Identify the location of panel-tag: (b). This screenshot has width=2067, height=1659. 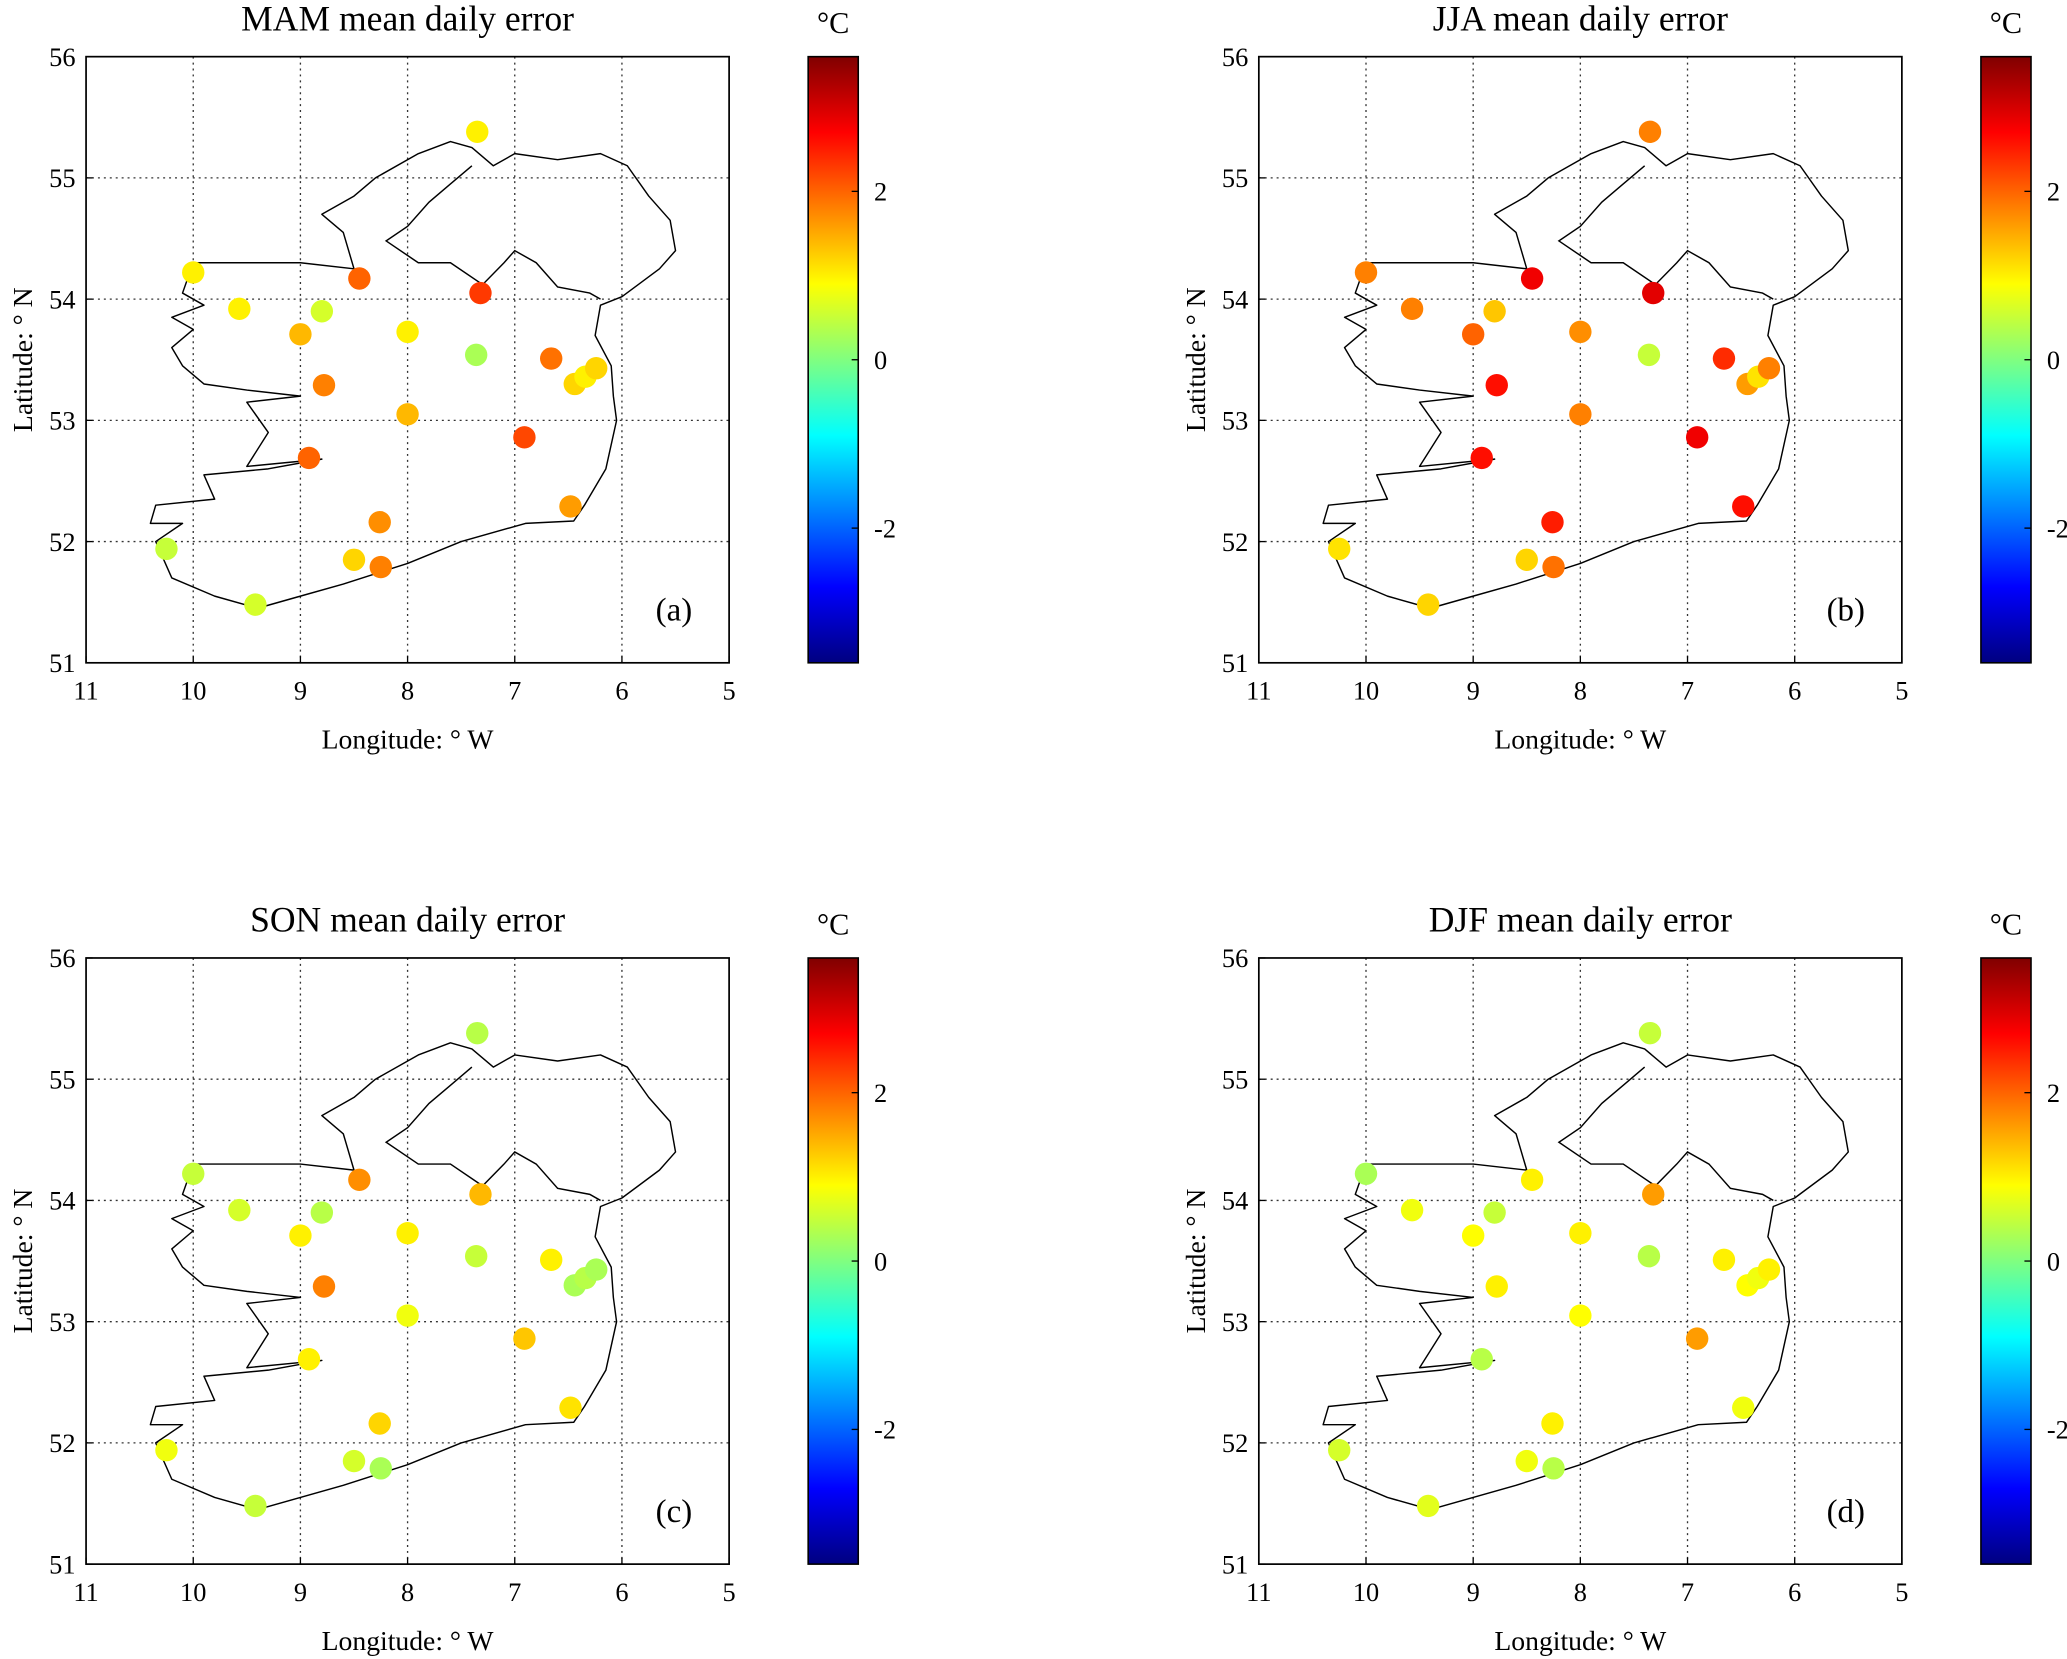
(1846, 611).